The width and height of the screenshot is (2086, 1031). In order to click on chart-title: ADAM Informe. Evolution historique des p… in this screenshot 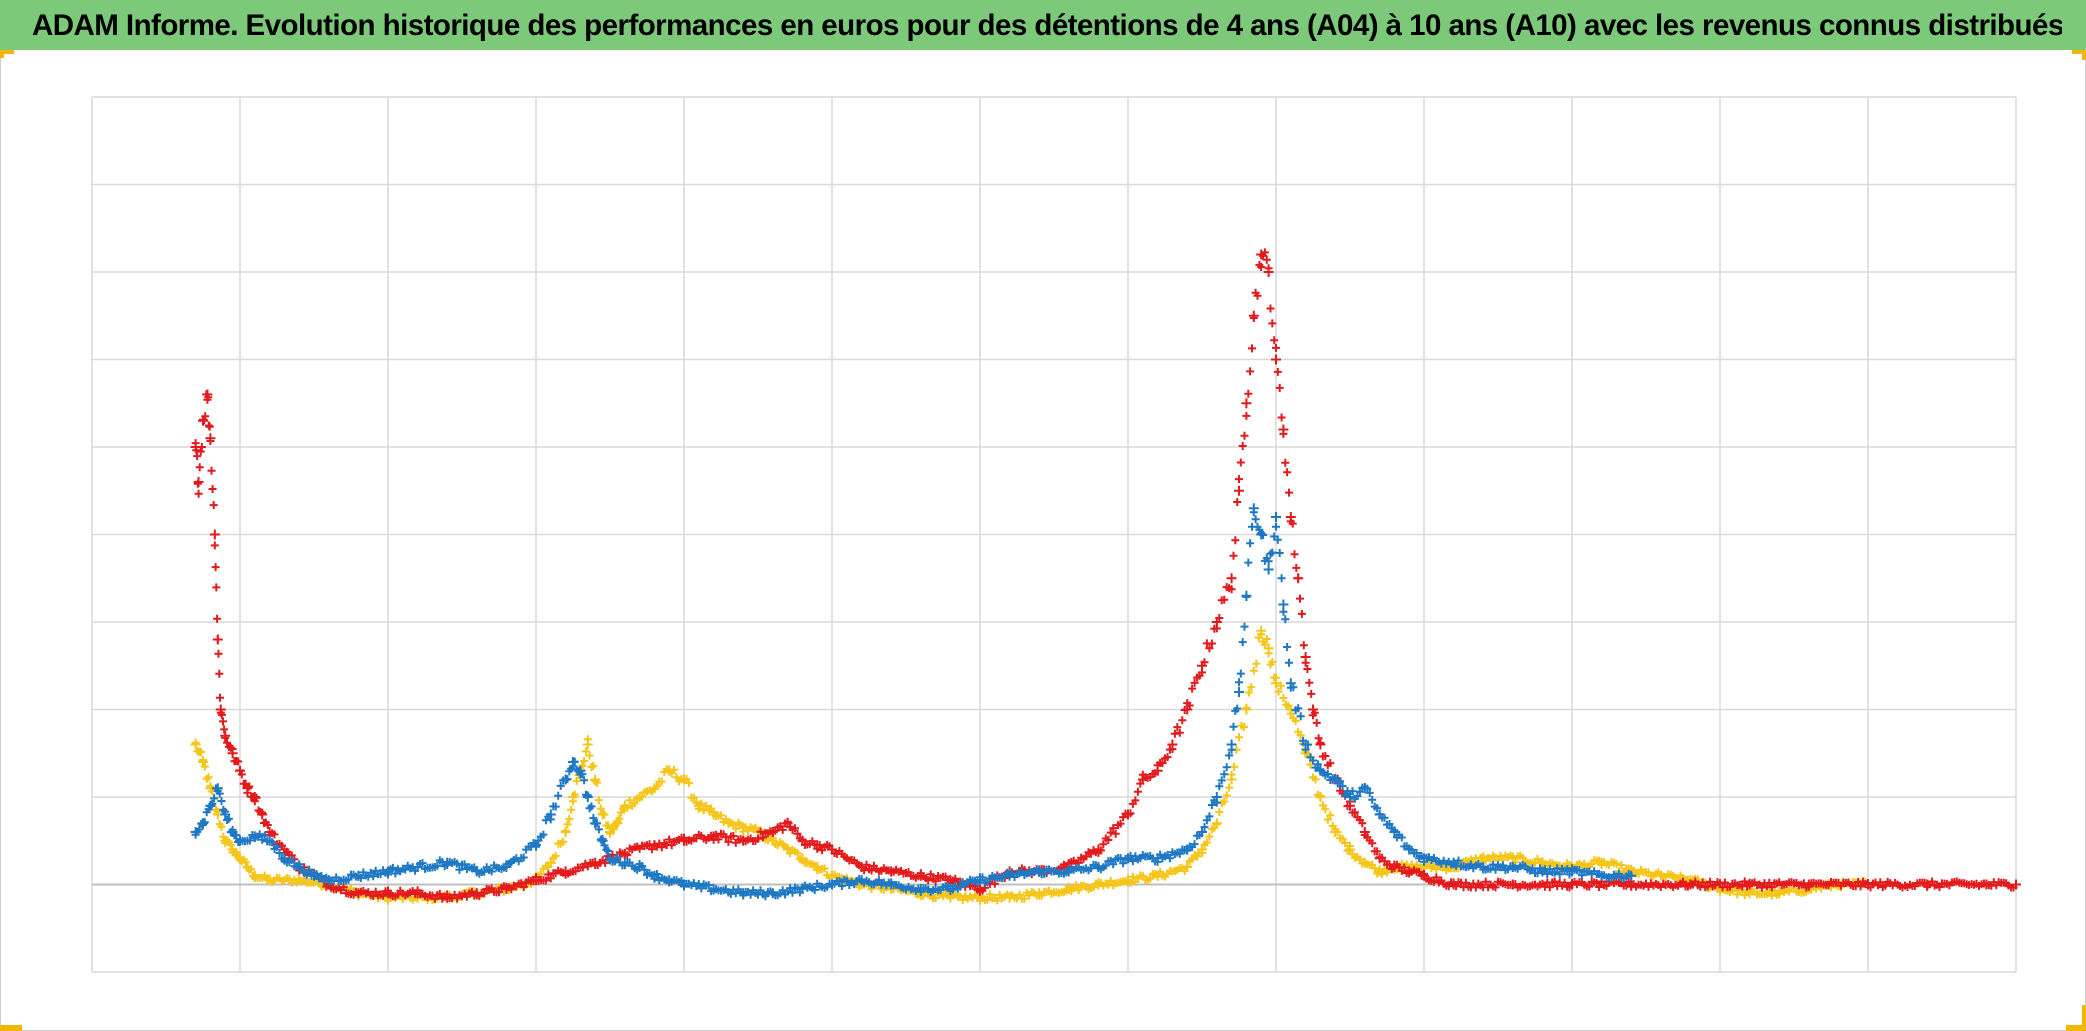, I will do `click(1047, 25)`.